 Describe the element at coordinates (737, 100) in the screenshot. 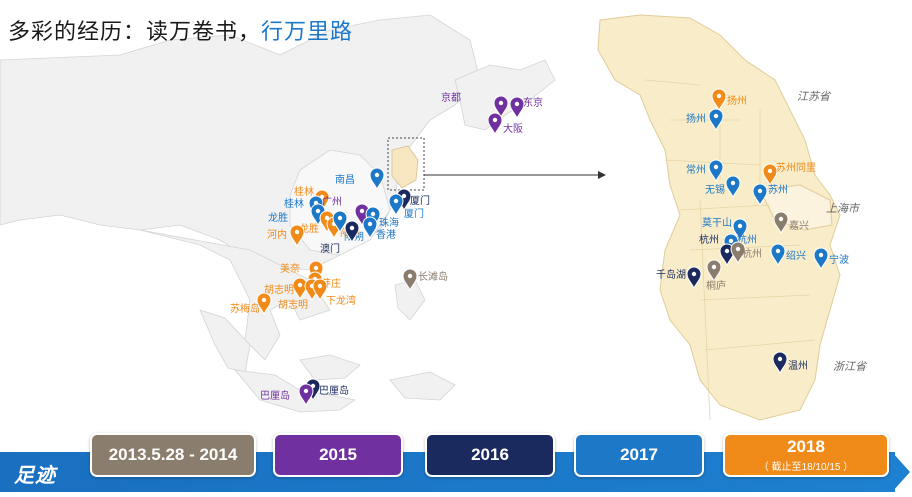

I see `map-pin-label: 扬州` at that location.